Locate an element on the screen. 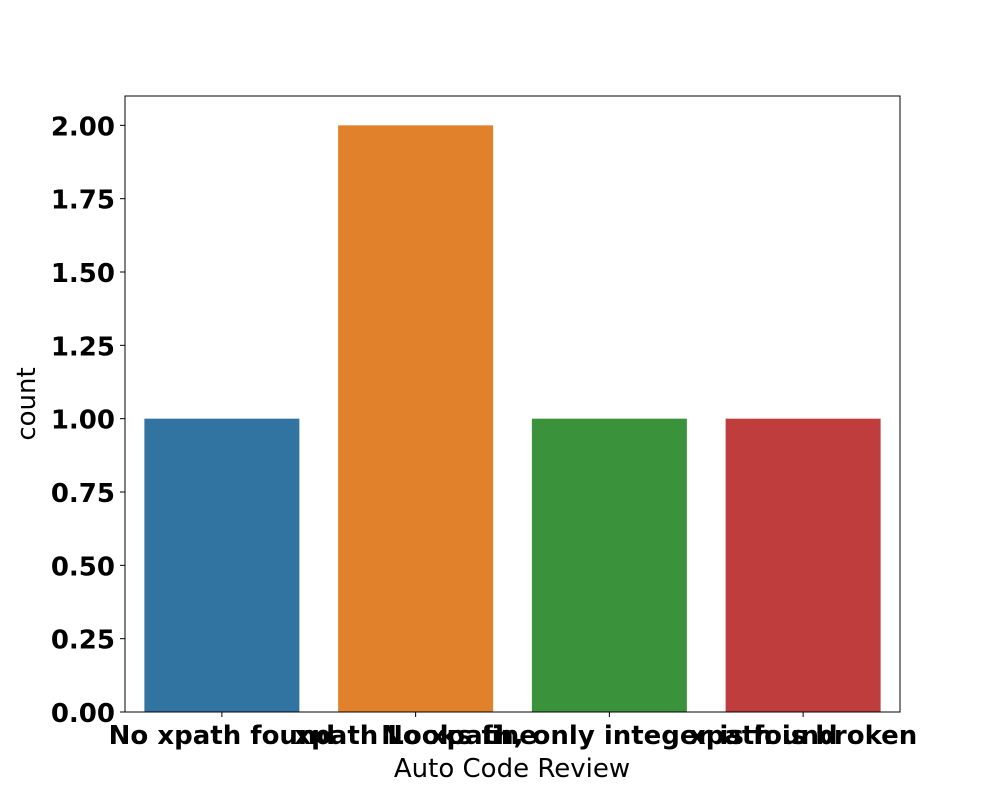 The image size is (1000, 800). y-axis-label: count is located at coordinates (27, 403).